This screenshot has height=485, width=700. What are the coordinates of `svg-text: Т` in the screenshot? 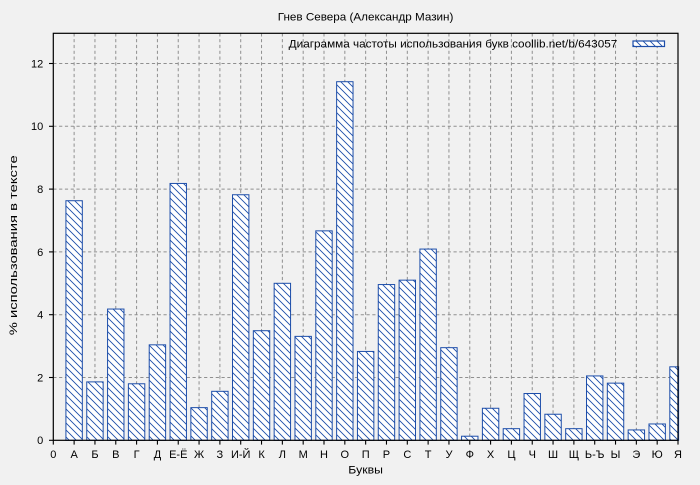 It's located at (428, 455).